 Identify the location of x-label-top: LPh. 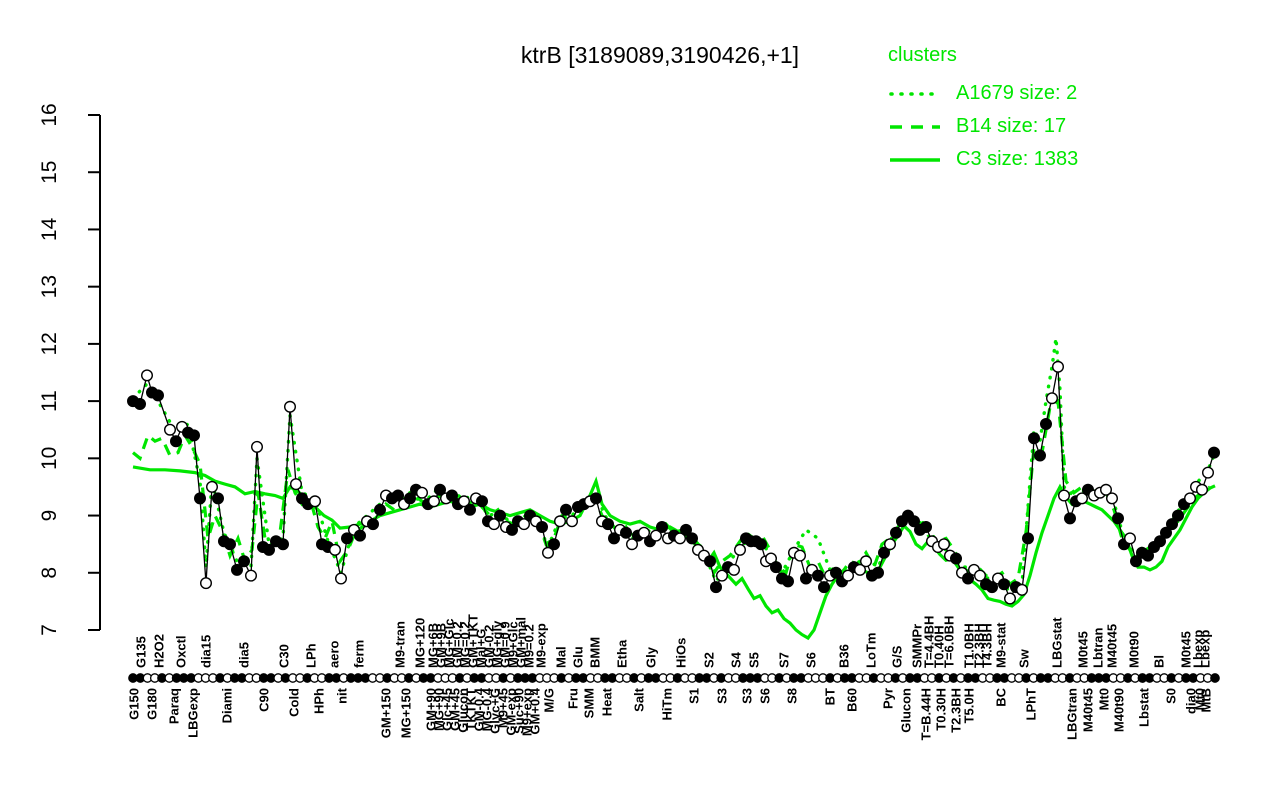
(311, 655).